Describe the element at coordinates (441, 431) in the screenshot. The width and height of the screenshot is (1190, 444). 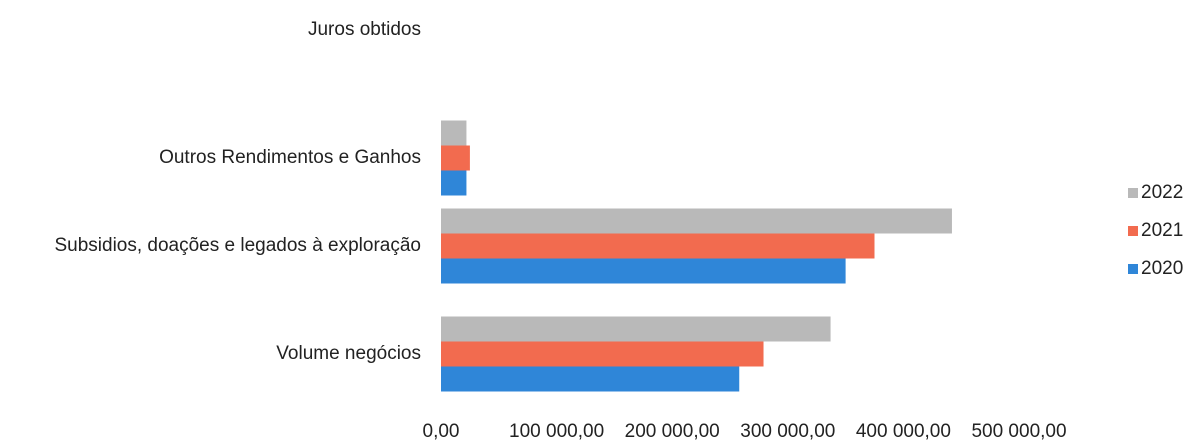
I see `x-tick-label: 0,00` at that location.